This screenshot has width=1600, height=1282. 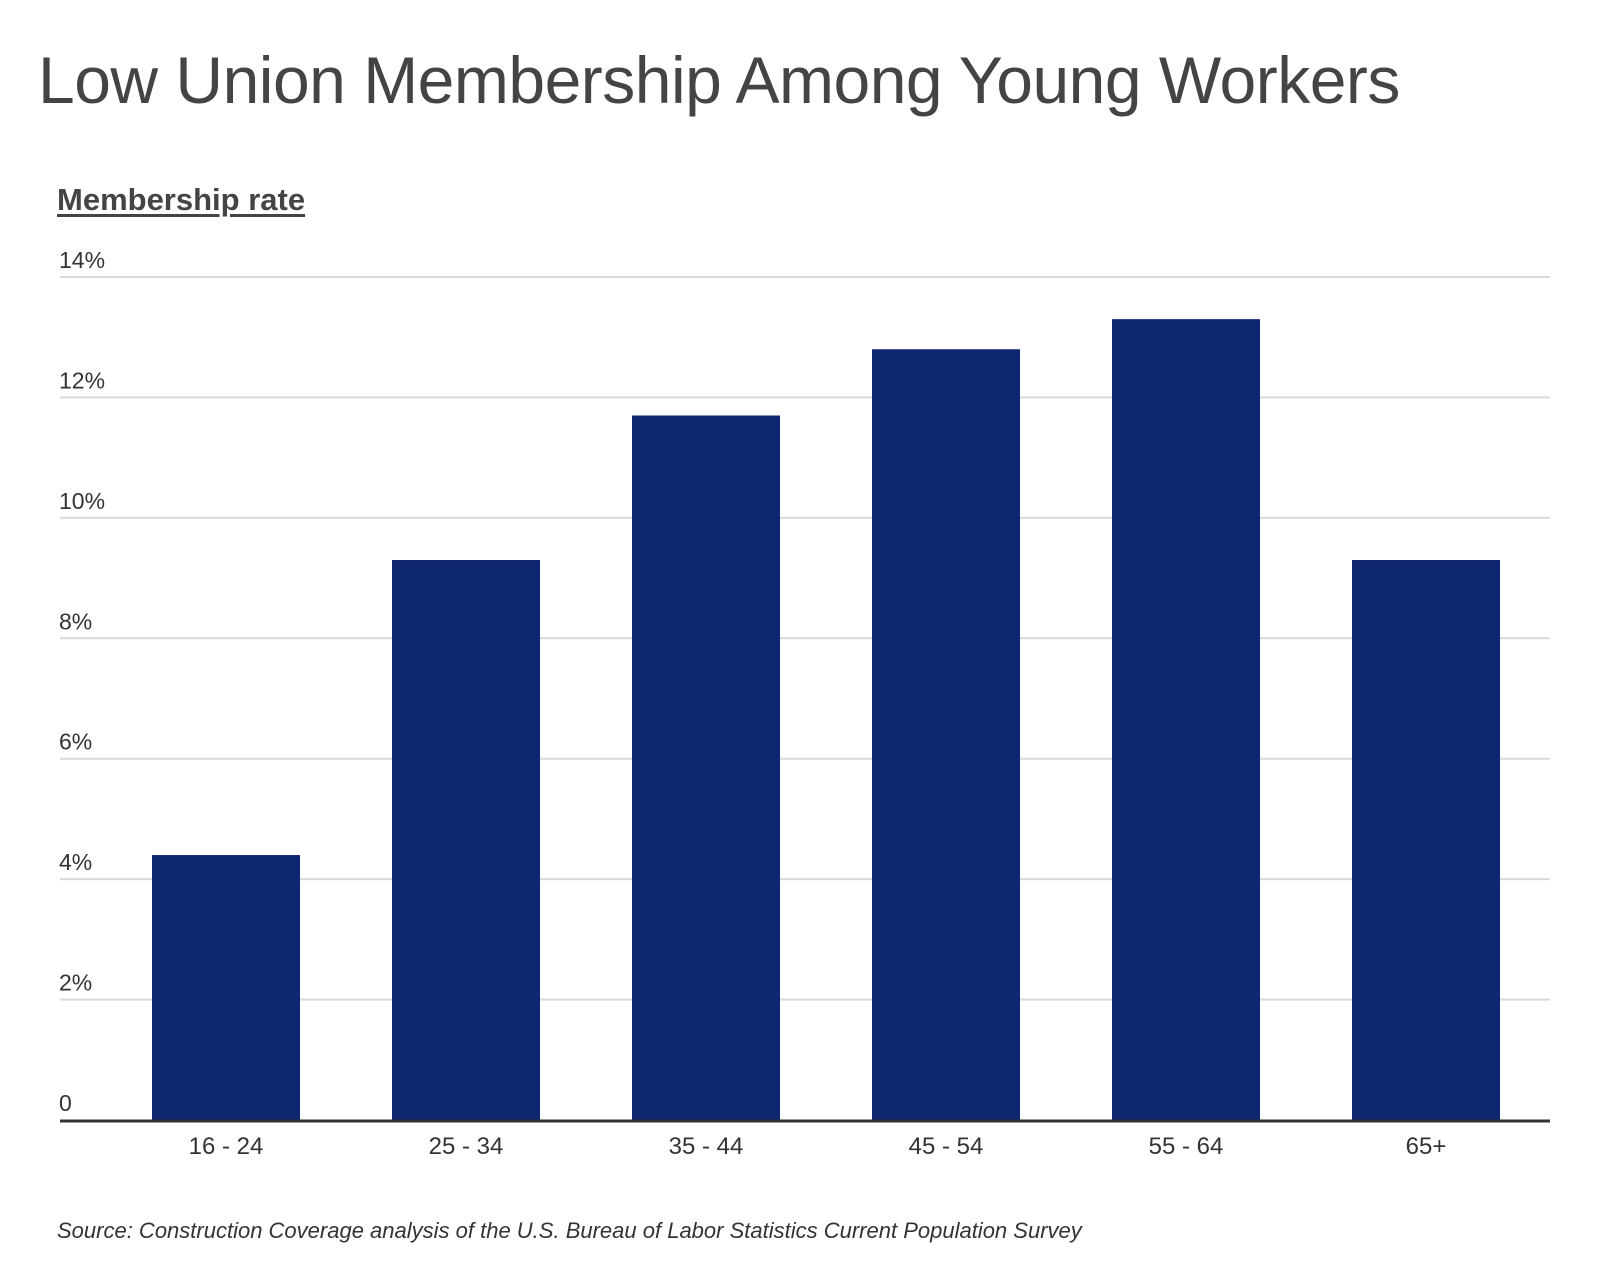 What do you see at coordinates (706, 1146) in the screenshot?
I see `x-tick-label: 35 - 44` at bounding box center [706, 1146].